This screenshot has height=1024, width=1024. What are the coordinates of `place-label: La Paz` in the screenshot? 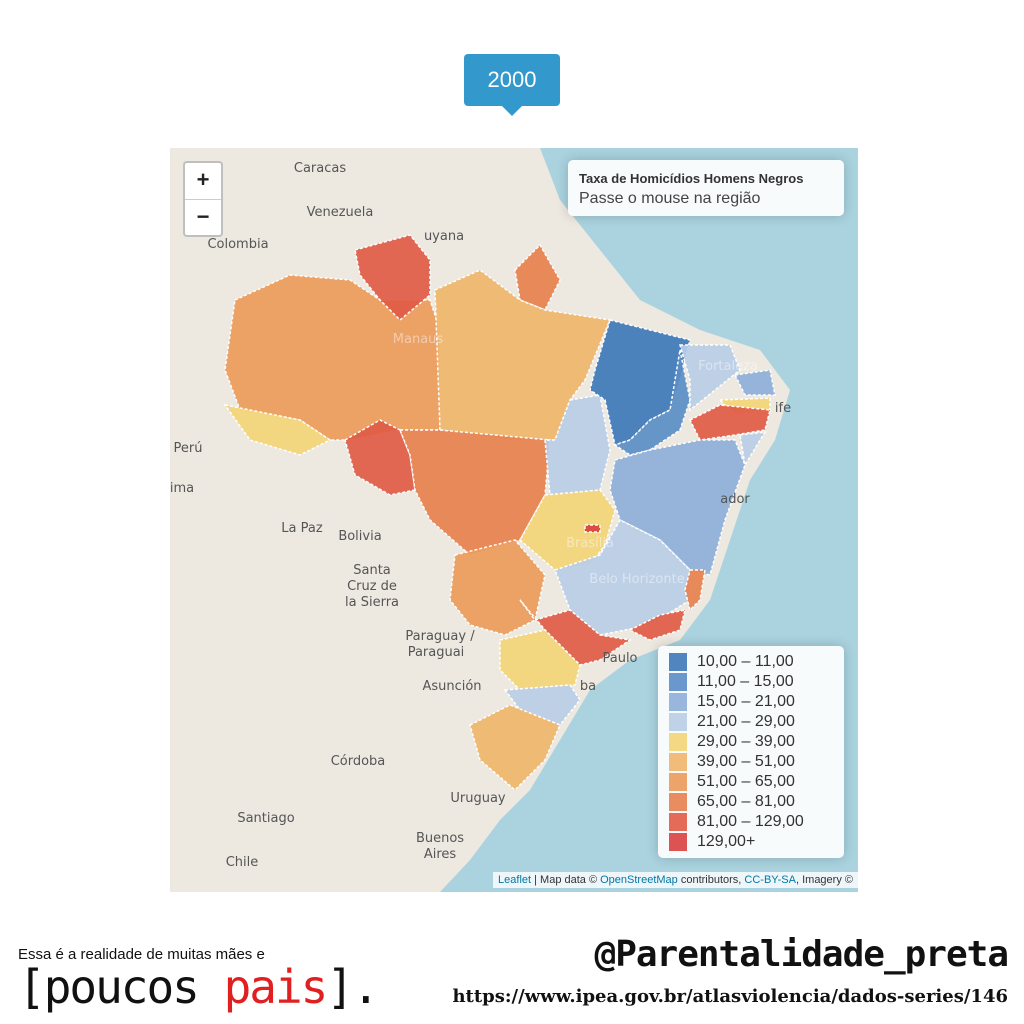 It's located at (302, 528).